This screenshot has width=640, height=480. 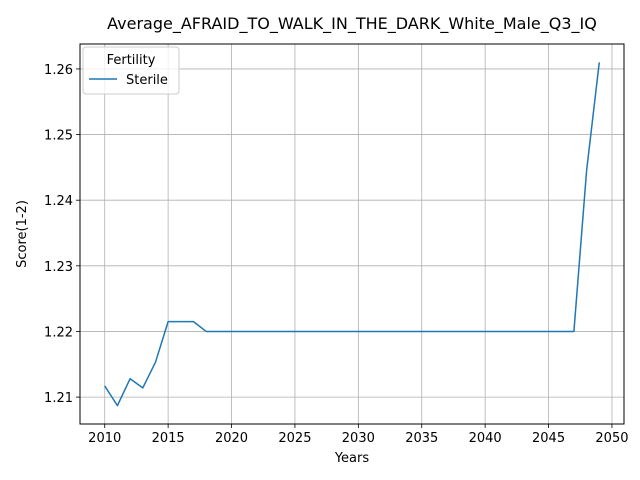 What do you see at coordinates (548, 438) in the screenshot?
I see `x-tick-label: 2045` at bounding box center [548, 438].